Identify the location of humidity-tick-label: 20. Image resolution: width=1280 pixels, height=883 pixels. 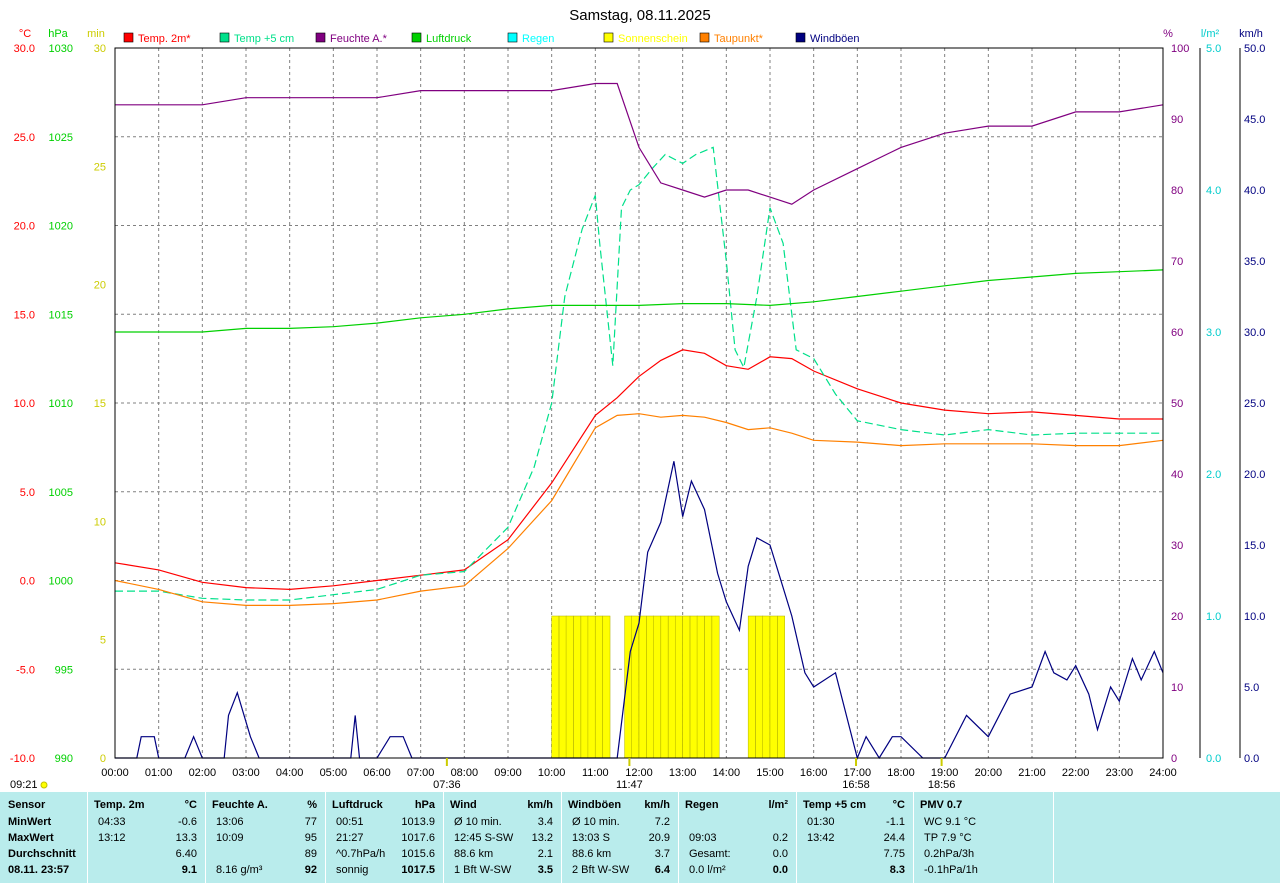
(1177, 617).